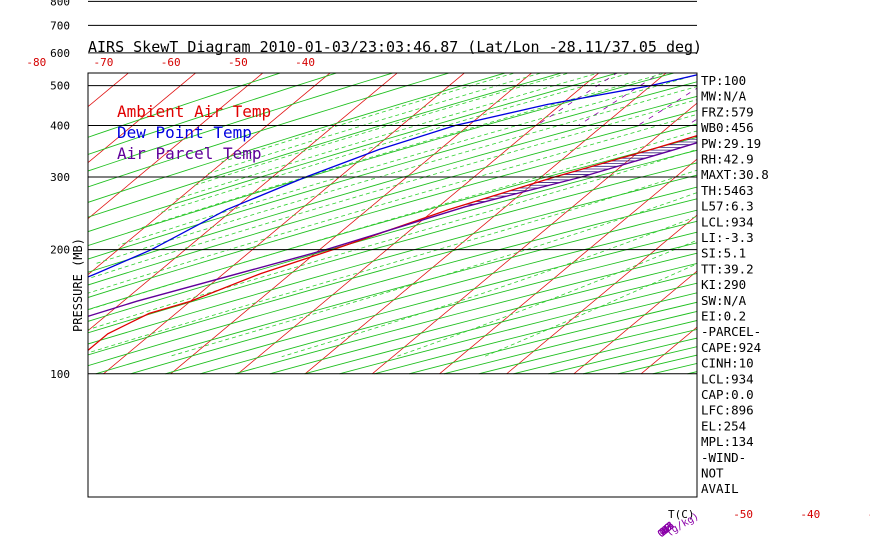 This screenshot has height=560, width=870. What do you see at coordinates (36, 62) in the screenshot?
I see `top-temp-tick-label: -80` at bounding box center [36, 62].